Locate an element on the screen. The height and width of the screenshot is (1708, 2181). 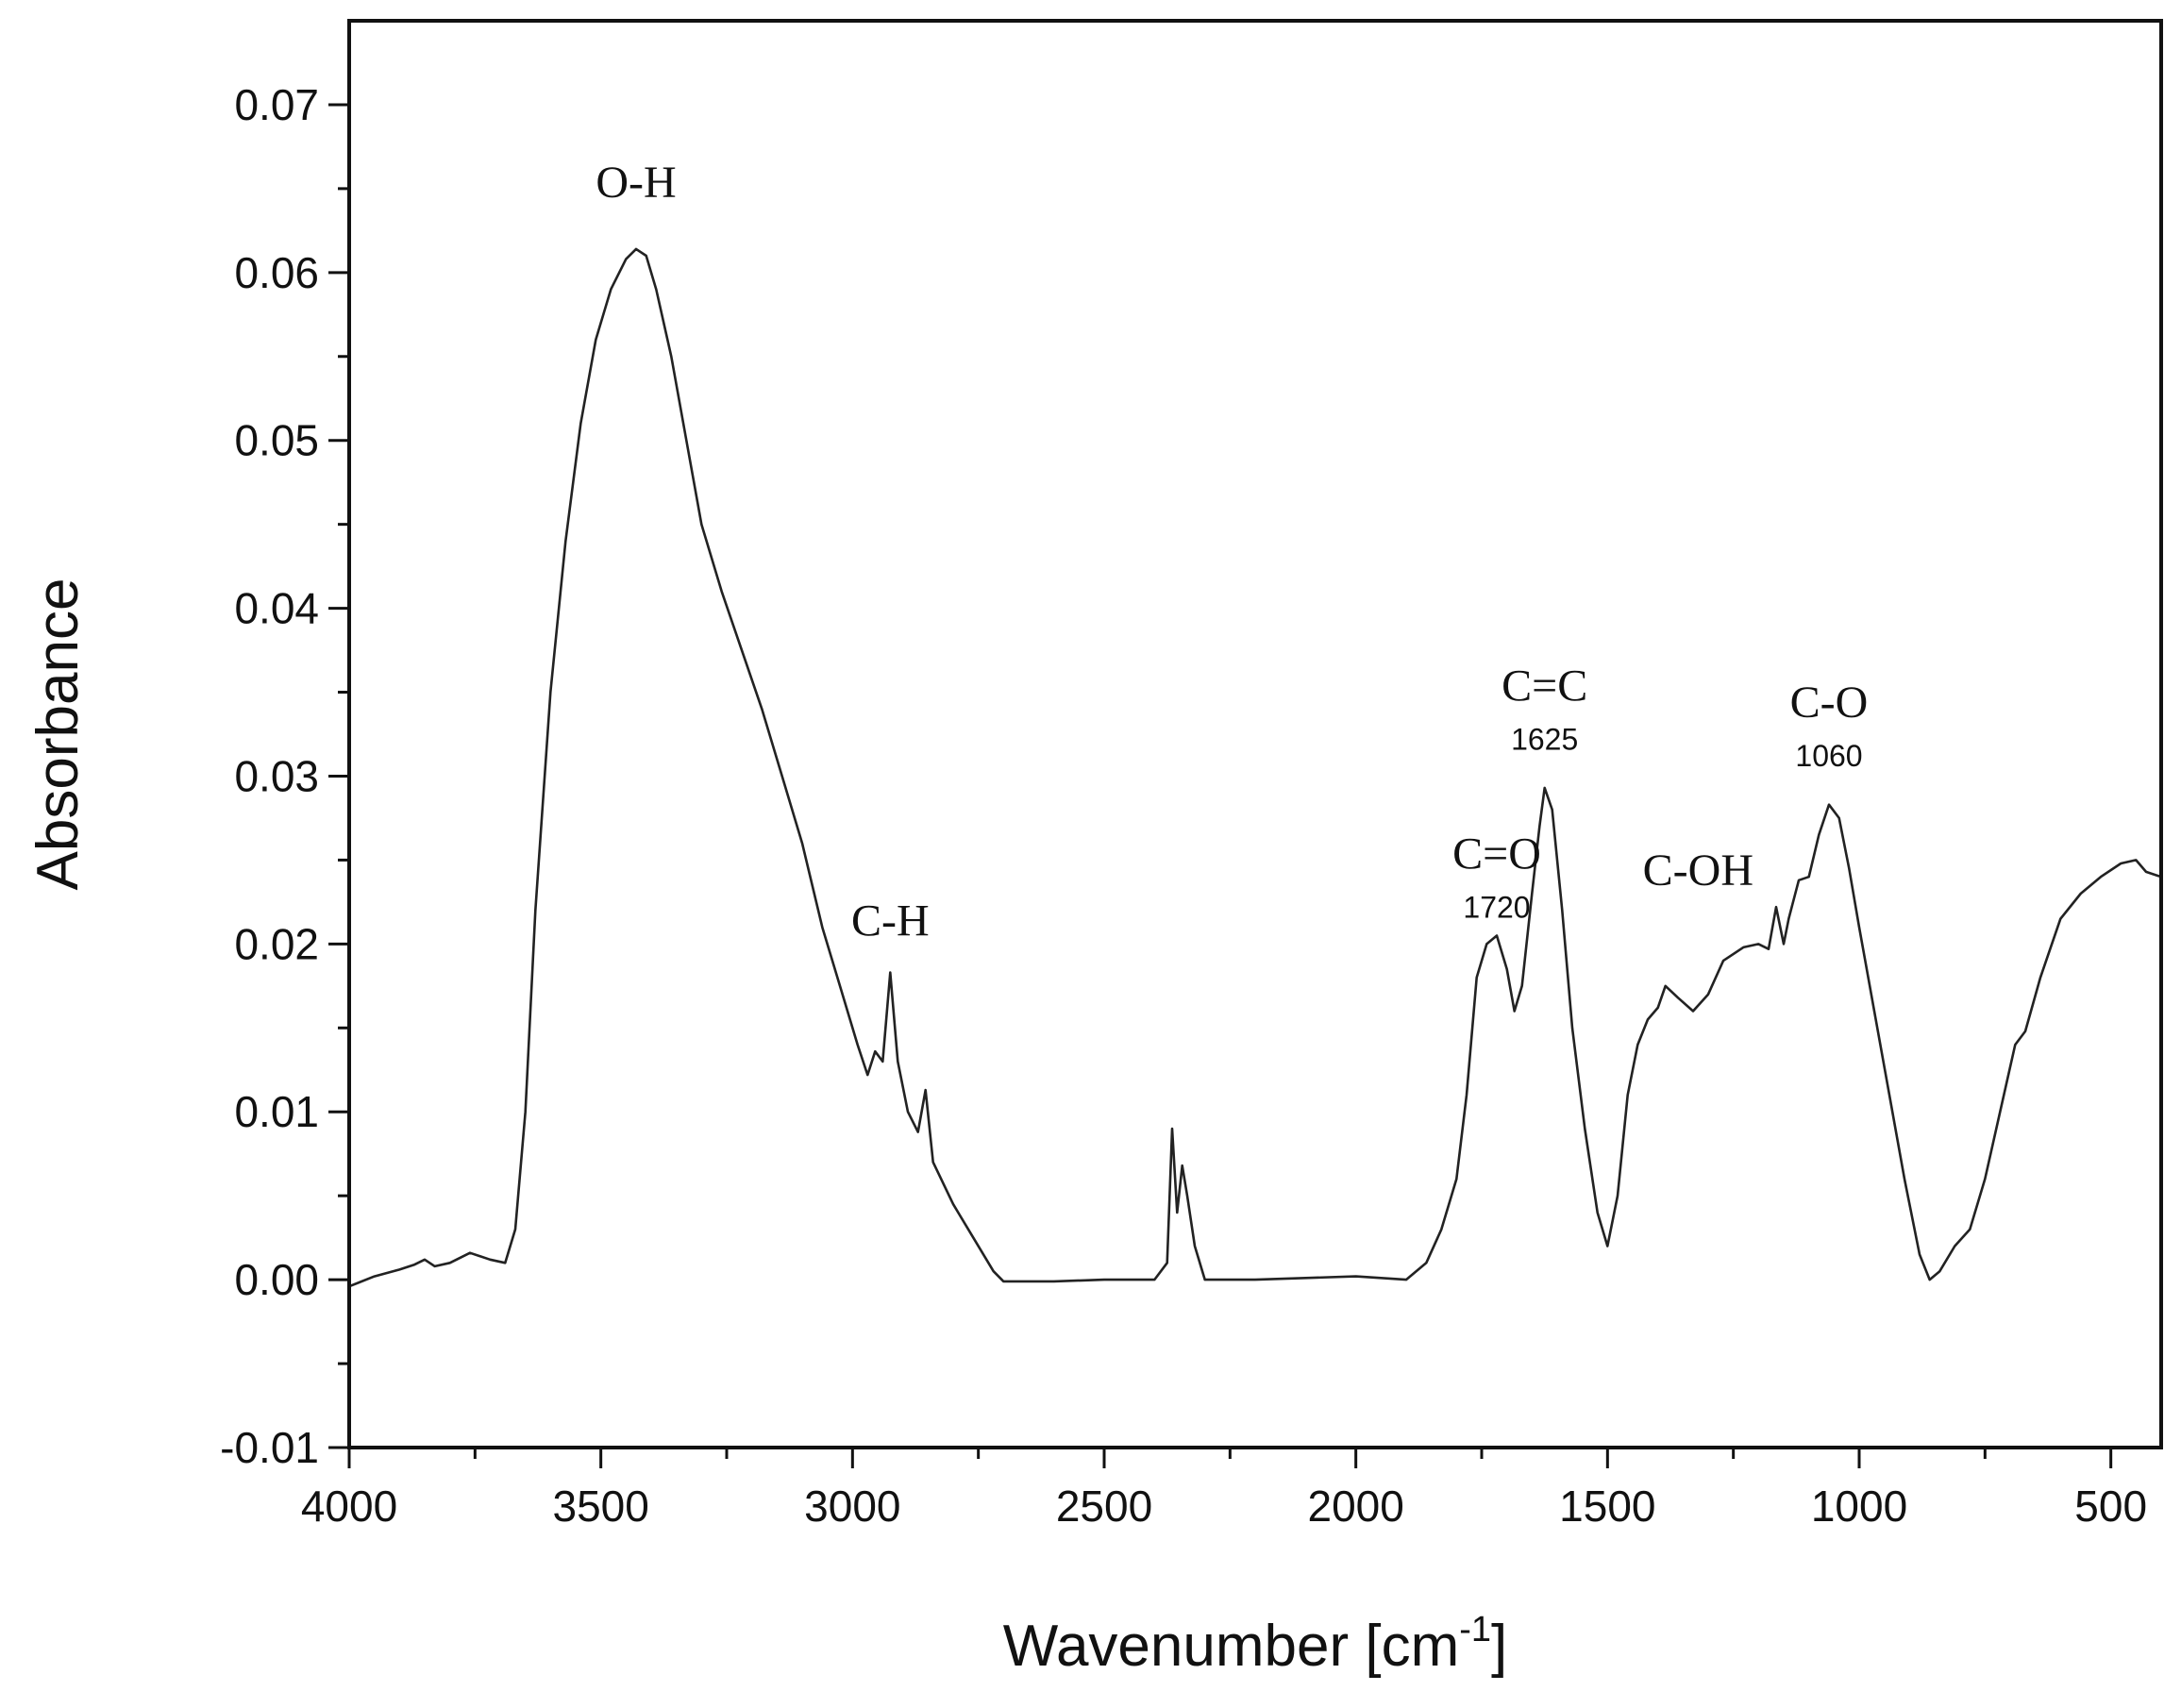
x-tick-label-2500: 2500 is located at coordinates (1104, 1506).